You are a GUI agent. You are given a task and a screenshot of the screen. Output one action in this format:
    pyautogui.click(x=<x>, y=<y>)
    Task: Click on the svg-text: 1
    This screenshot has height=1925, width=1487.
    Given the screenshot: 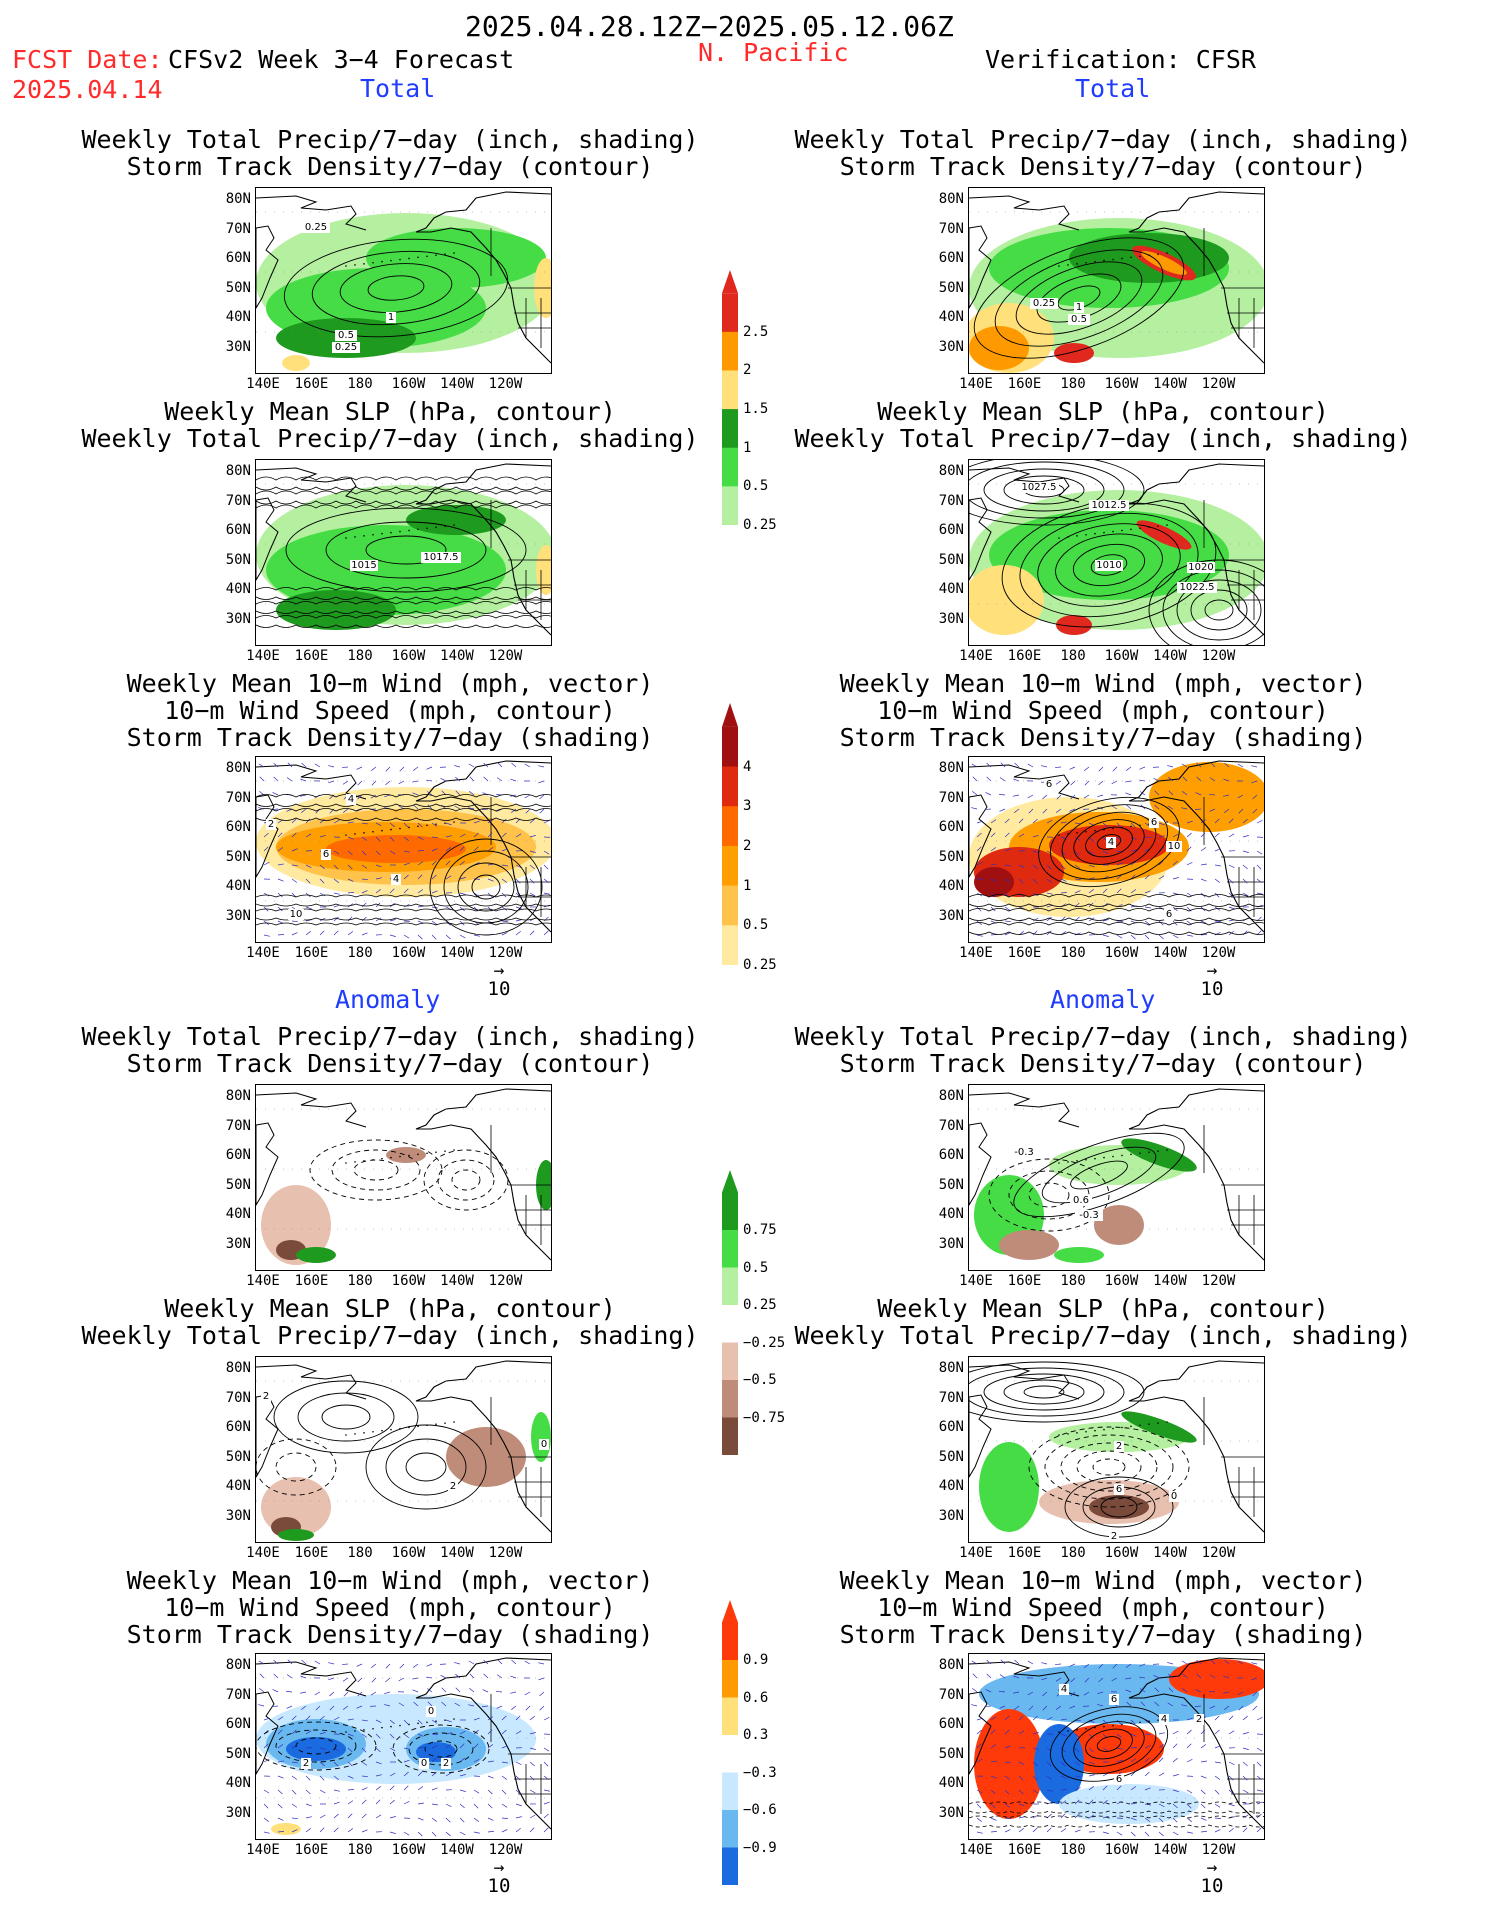 What is the action you would take?
    pyautogui.click(x=1079, y=307)
    